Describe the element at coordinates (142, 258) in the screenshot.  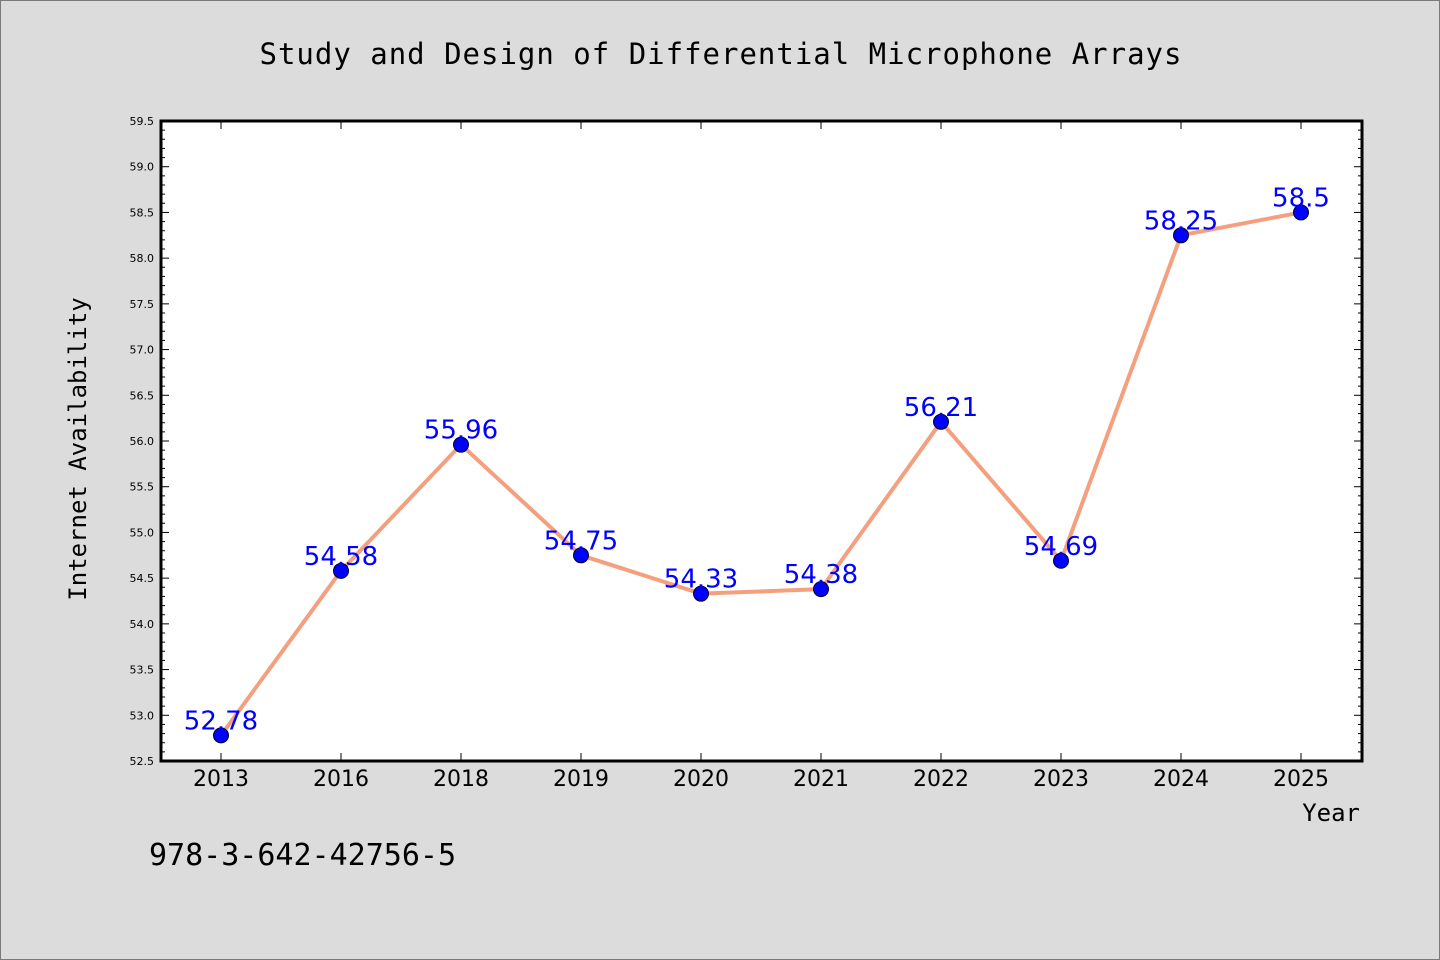
I see `y-tick-label: 58.0` at that location.